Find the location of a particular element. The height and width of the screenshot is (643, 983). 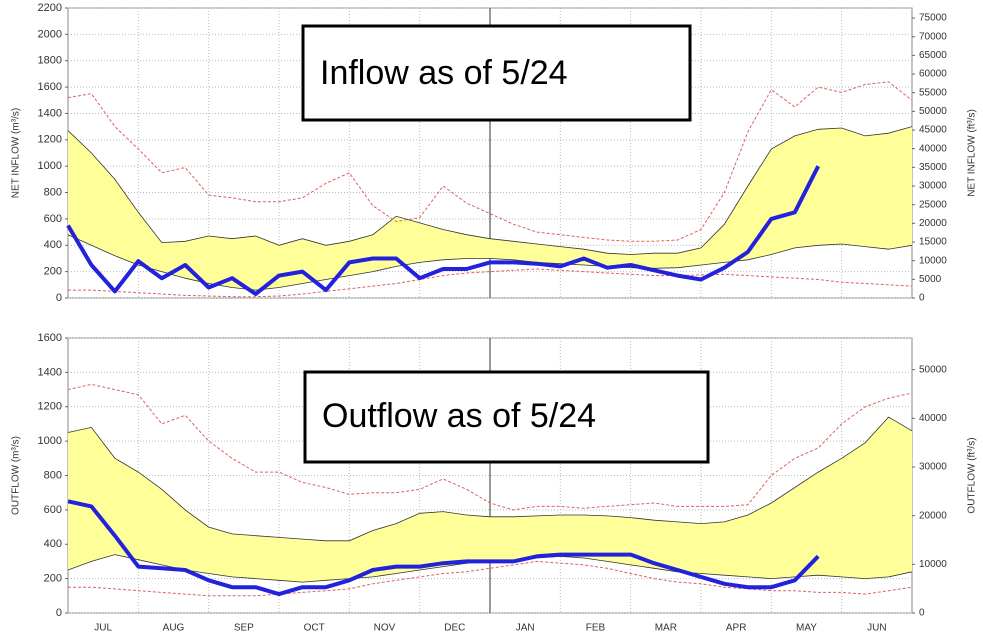

x-tick-label: JUN is located at coordinates (876, 628).